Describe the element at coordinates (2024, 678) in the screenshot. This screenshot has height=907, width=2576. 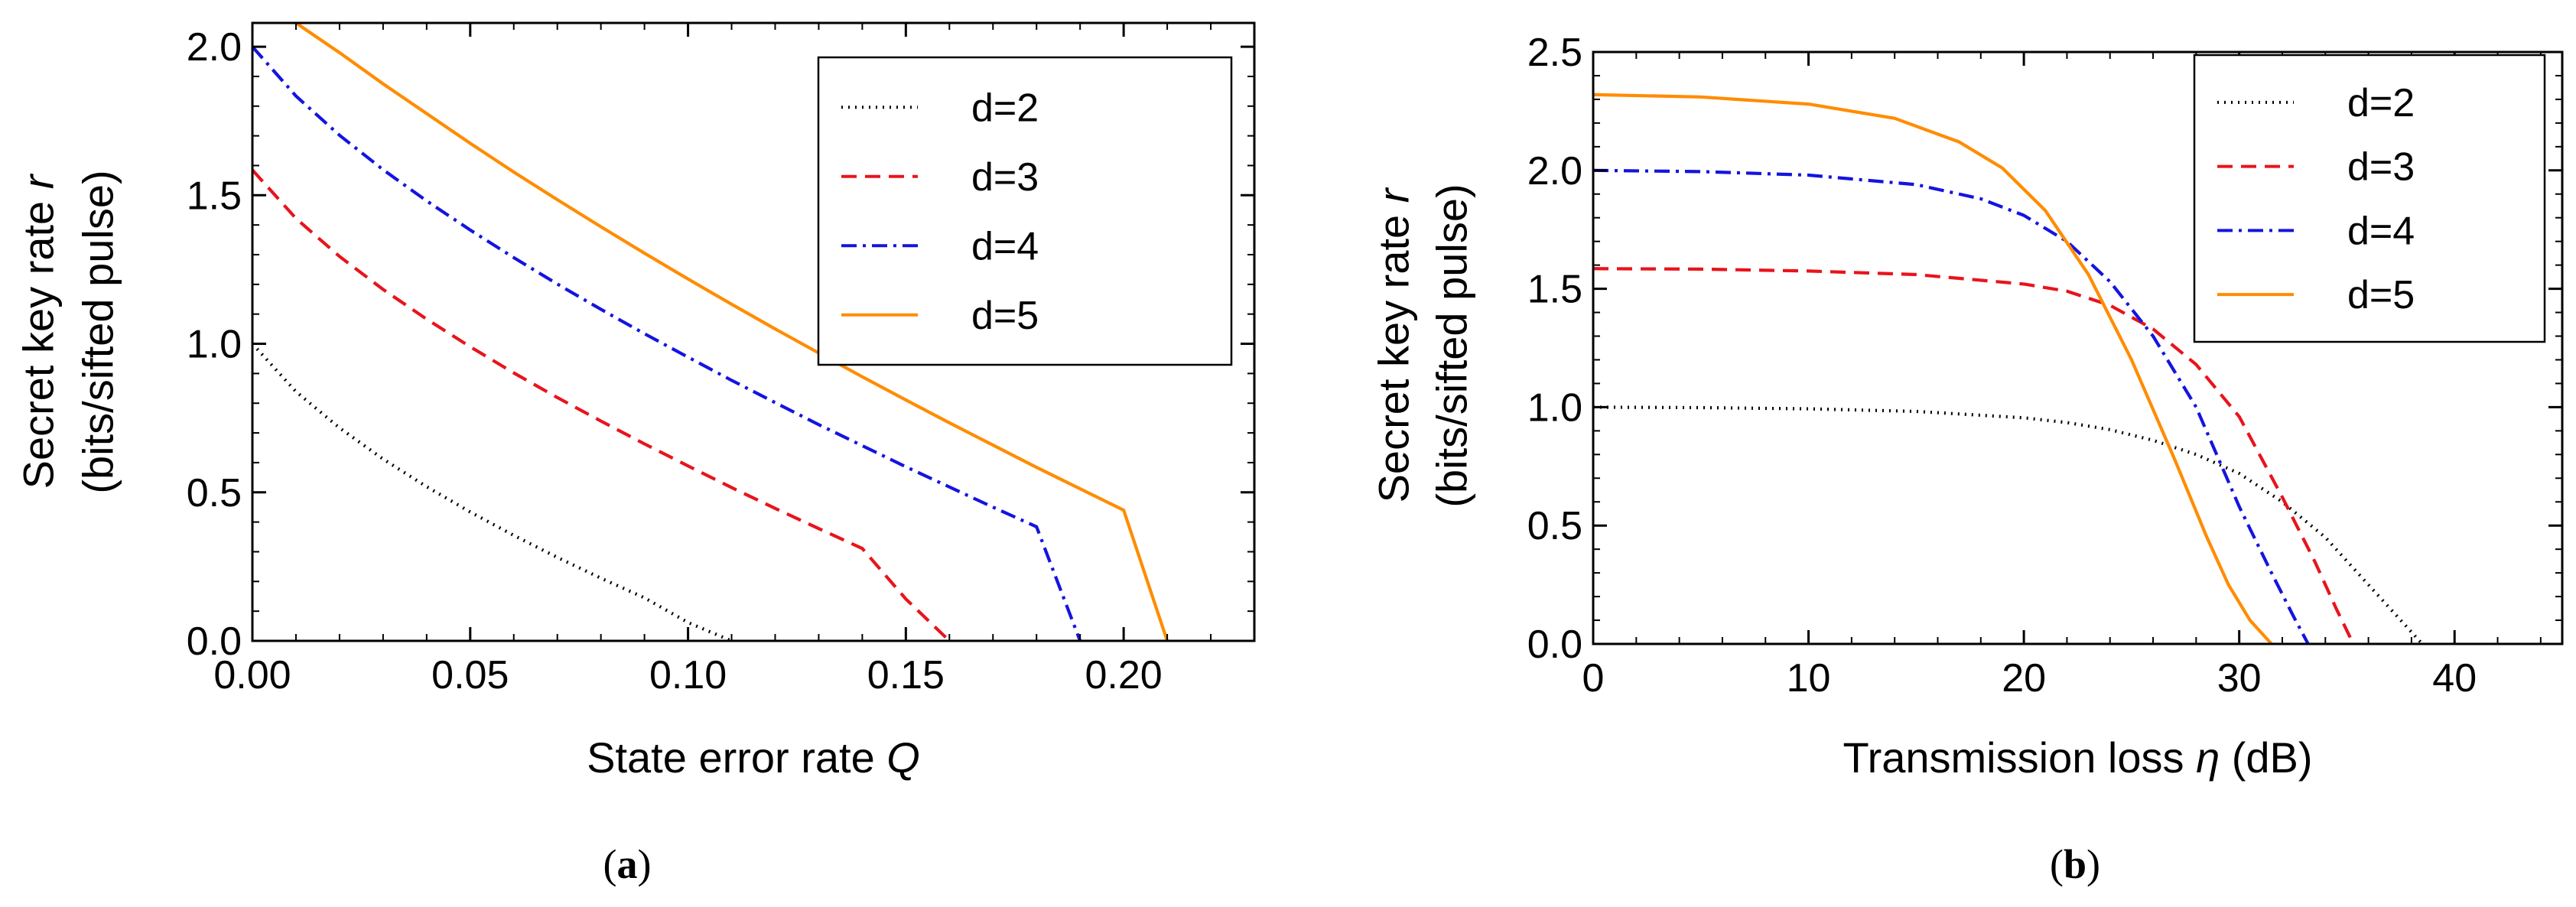
I see `x-tick-label: 20` at that location.